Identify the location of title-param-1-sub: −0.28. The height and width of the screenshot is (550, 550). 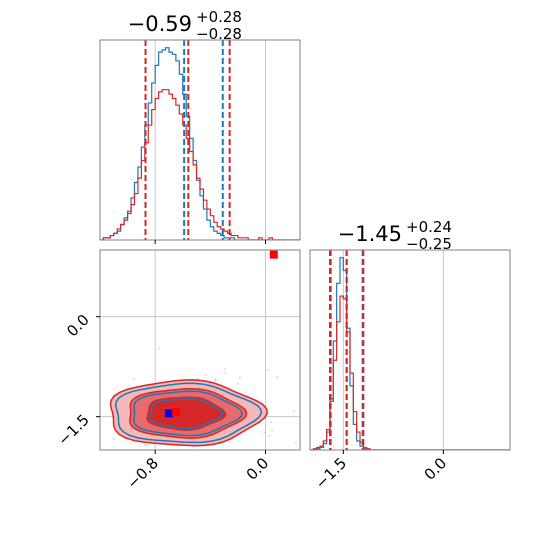
(219, 34).